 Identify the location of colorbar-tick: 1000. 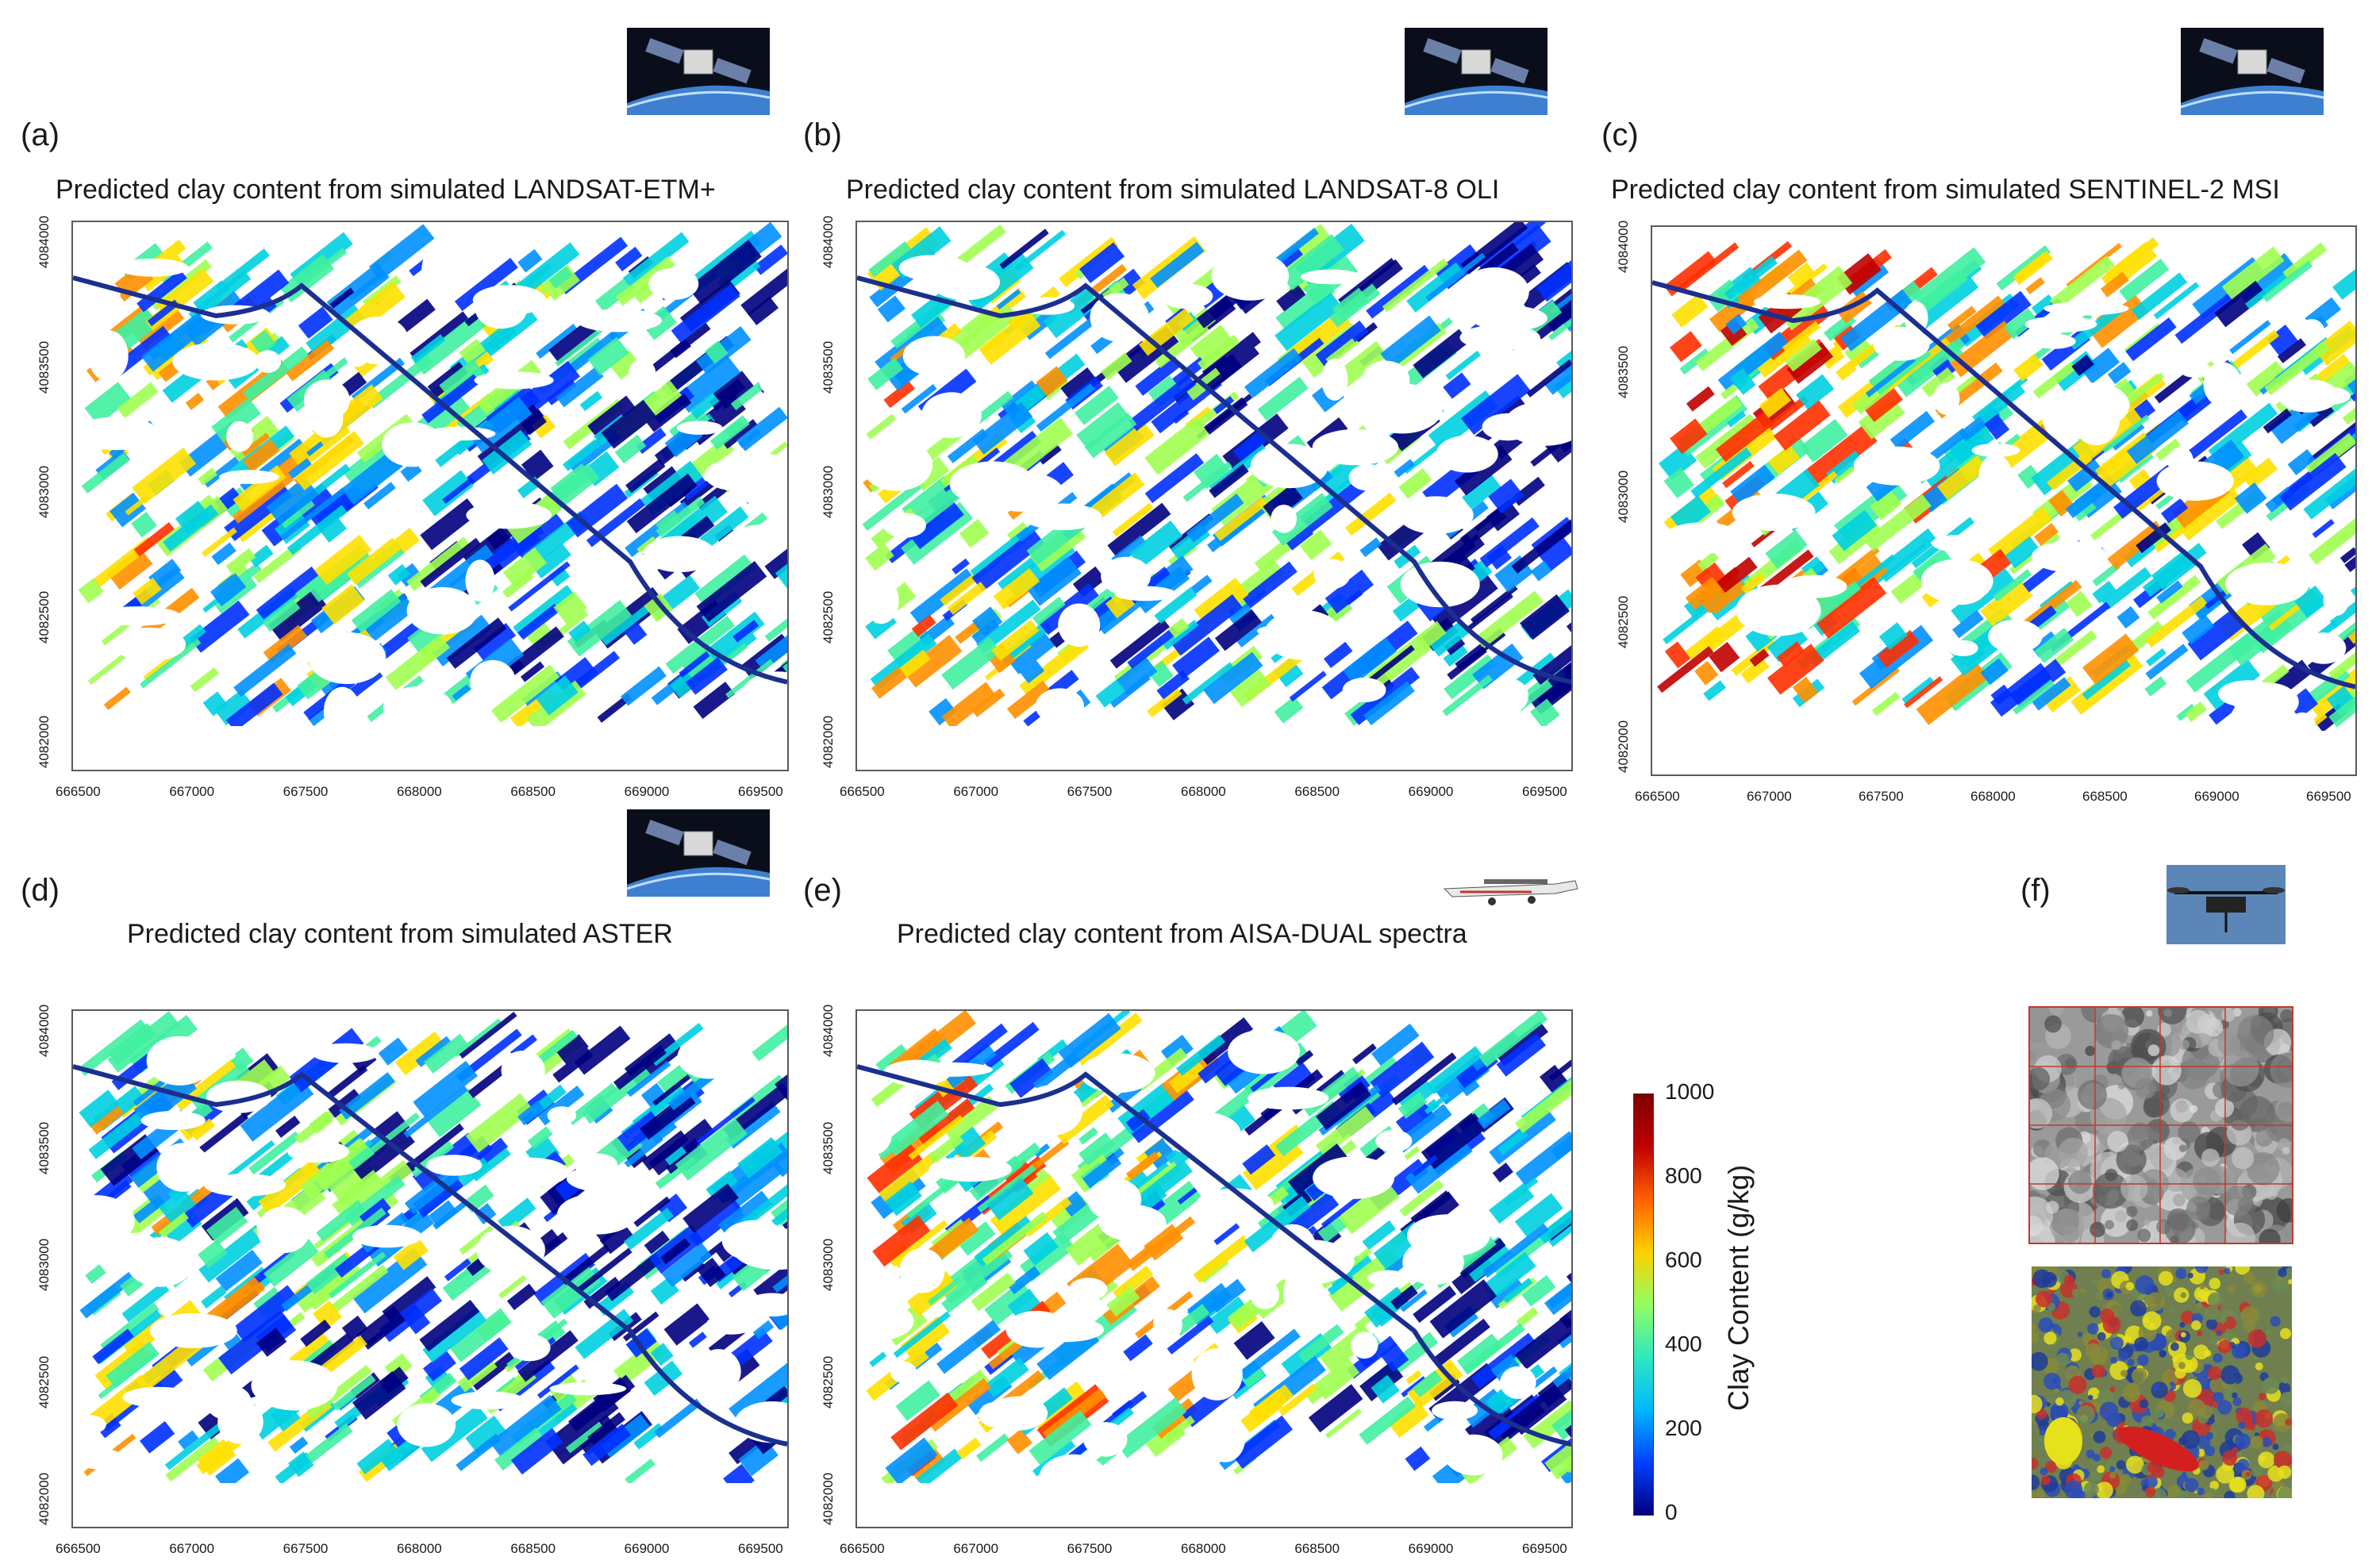
(1690, 1091).